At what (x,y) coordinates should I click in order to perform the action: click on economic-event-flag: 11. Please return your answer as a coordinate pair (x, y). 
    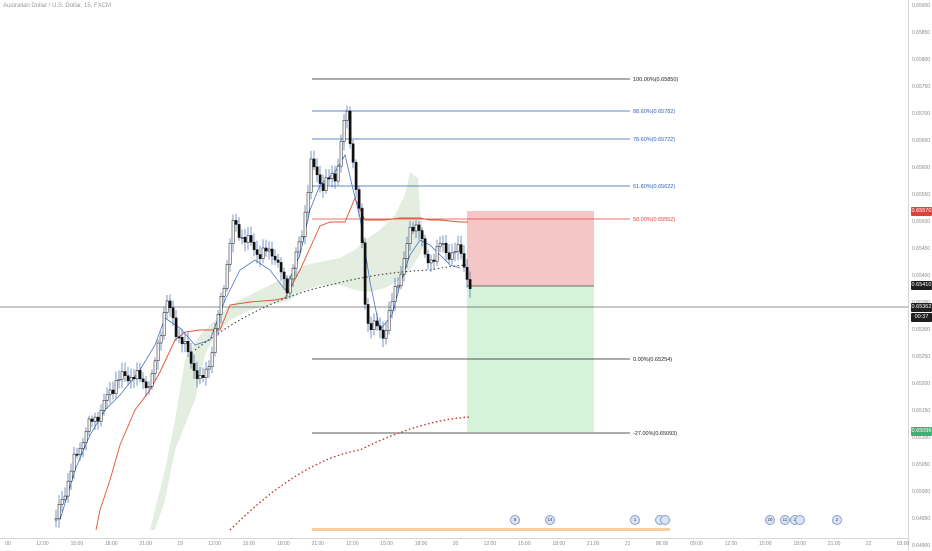
    Looking at the image, I should click on (785, 520).